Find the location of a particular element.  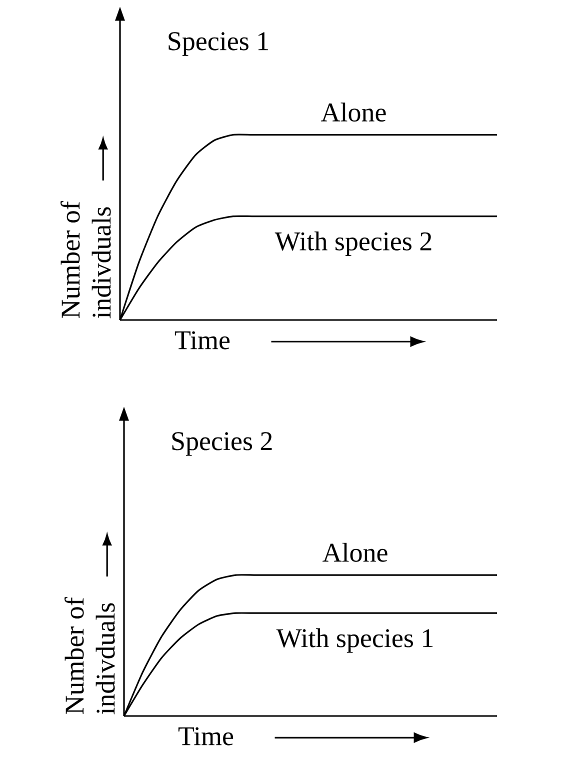

chart-title: Species 2 is located at coordinates (222, 444).